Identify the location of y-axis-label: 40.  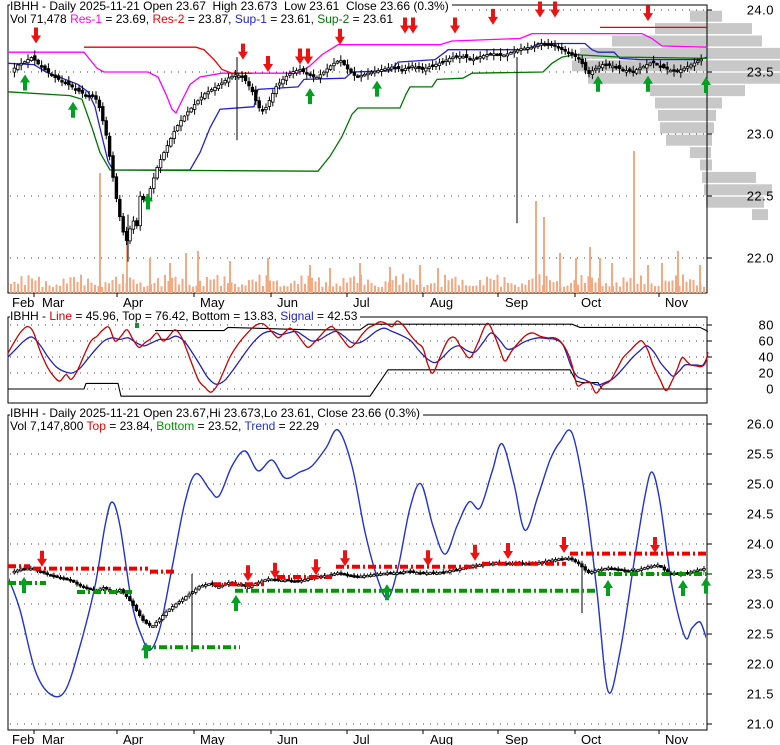
(766, 357).